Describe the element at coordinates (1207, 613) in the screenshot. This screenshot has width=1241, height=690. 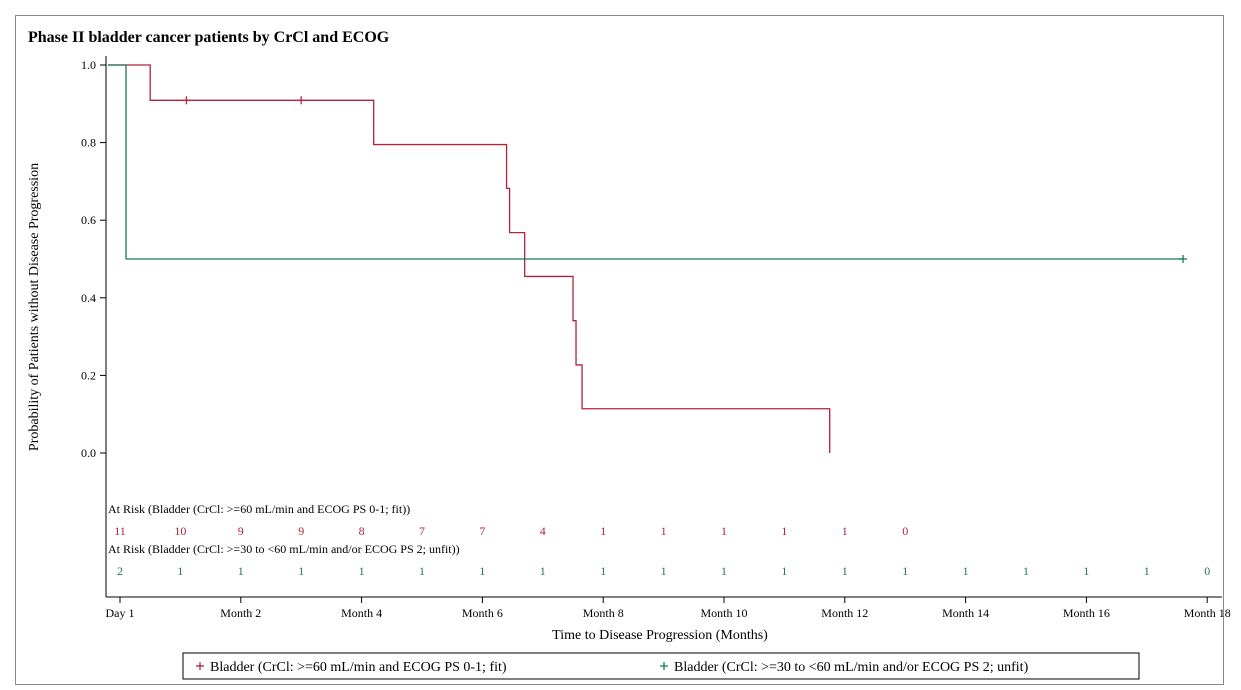
I see `x-tick-label: Month 18` at that location.